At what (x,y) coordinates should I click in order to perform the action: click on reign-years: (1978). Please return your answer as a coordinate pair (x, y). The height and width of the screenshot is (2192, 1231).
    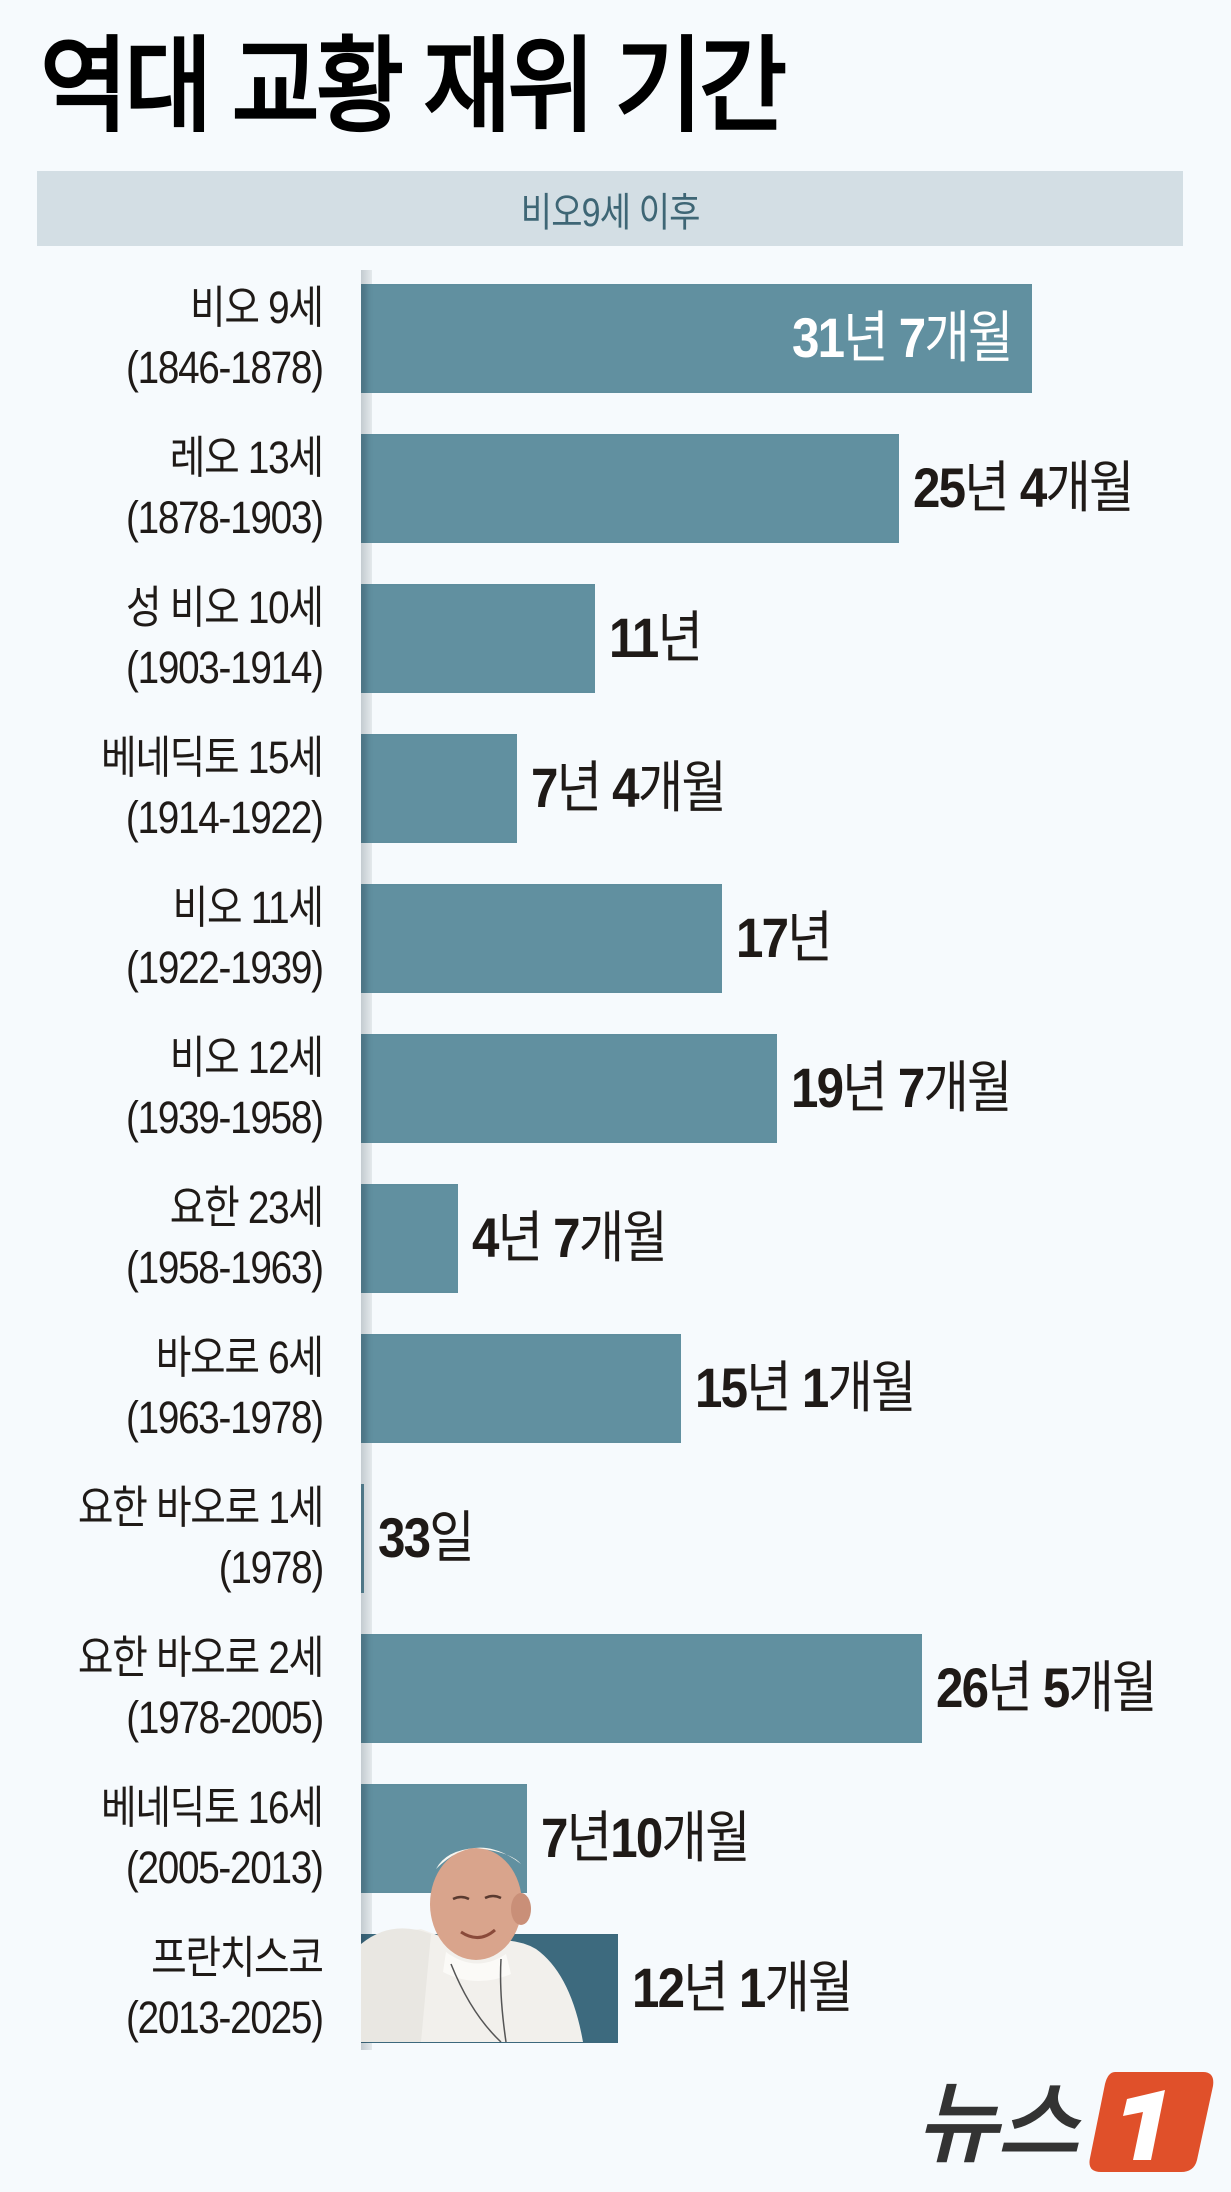
    Looking at the image, I should click on (271, 1567).